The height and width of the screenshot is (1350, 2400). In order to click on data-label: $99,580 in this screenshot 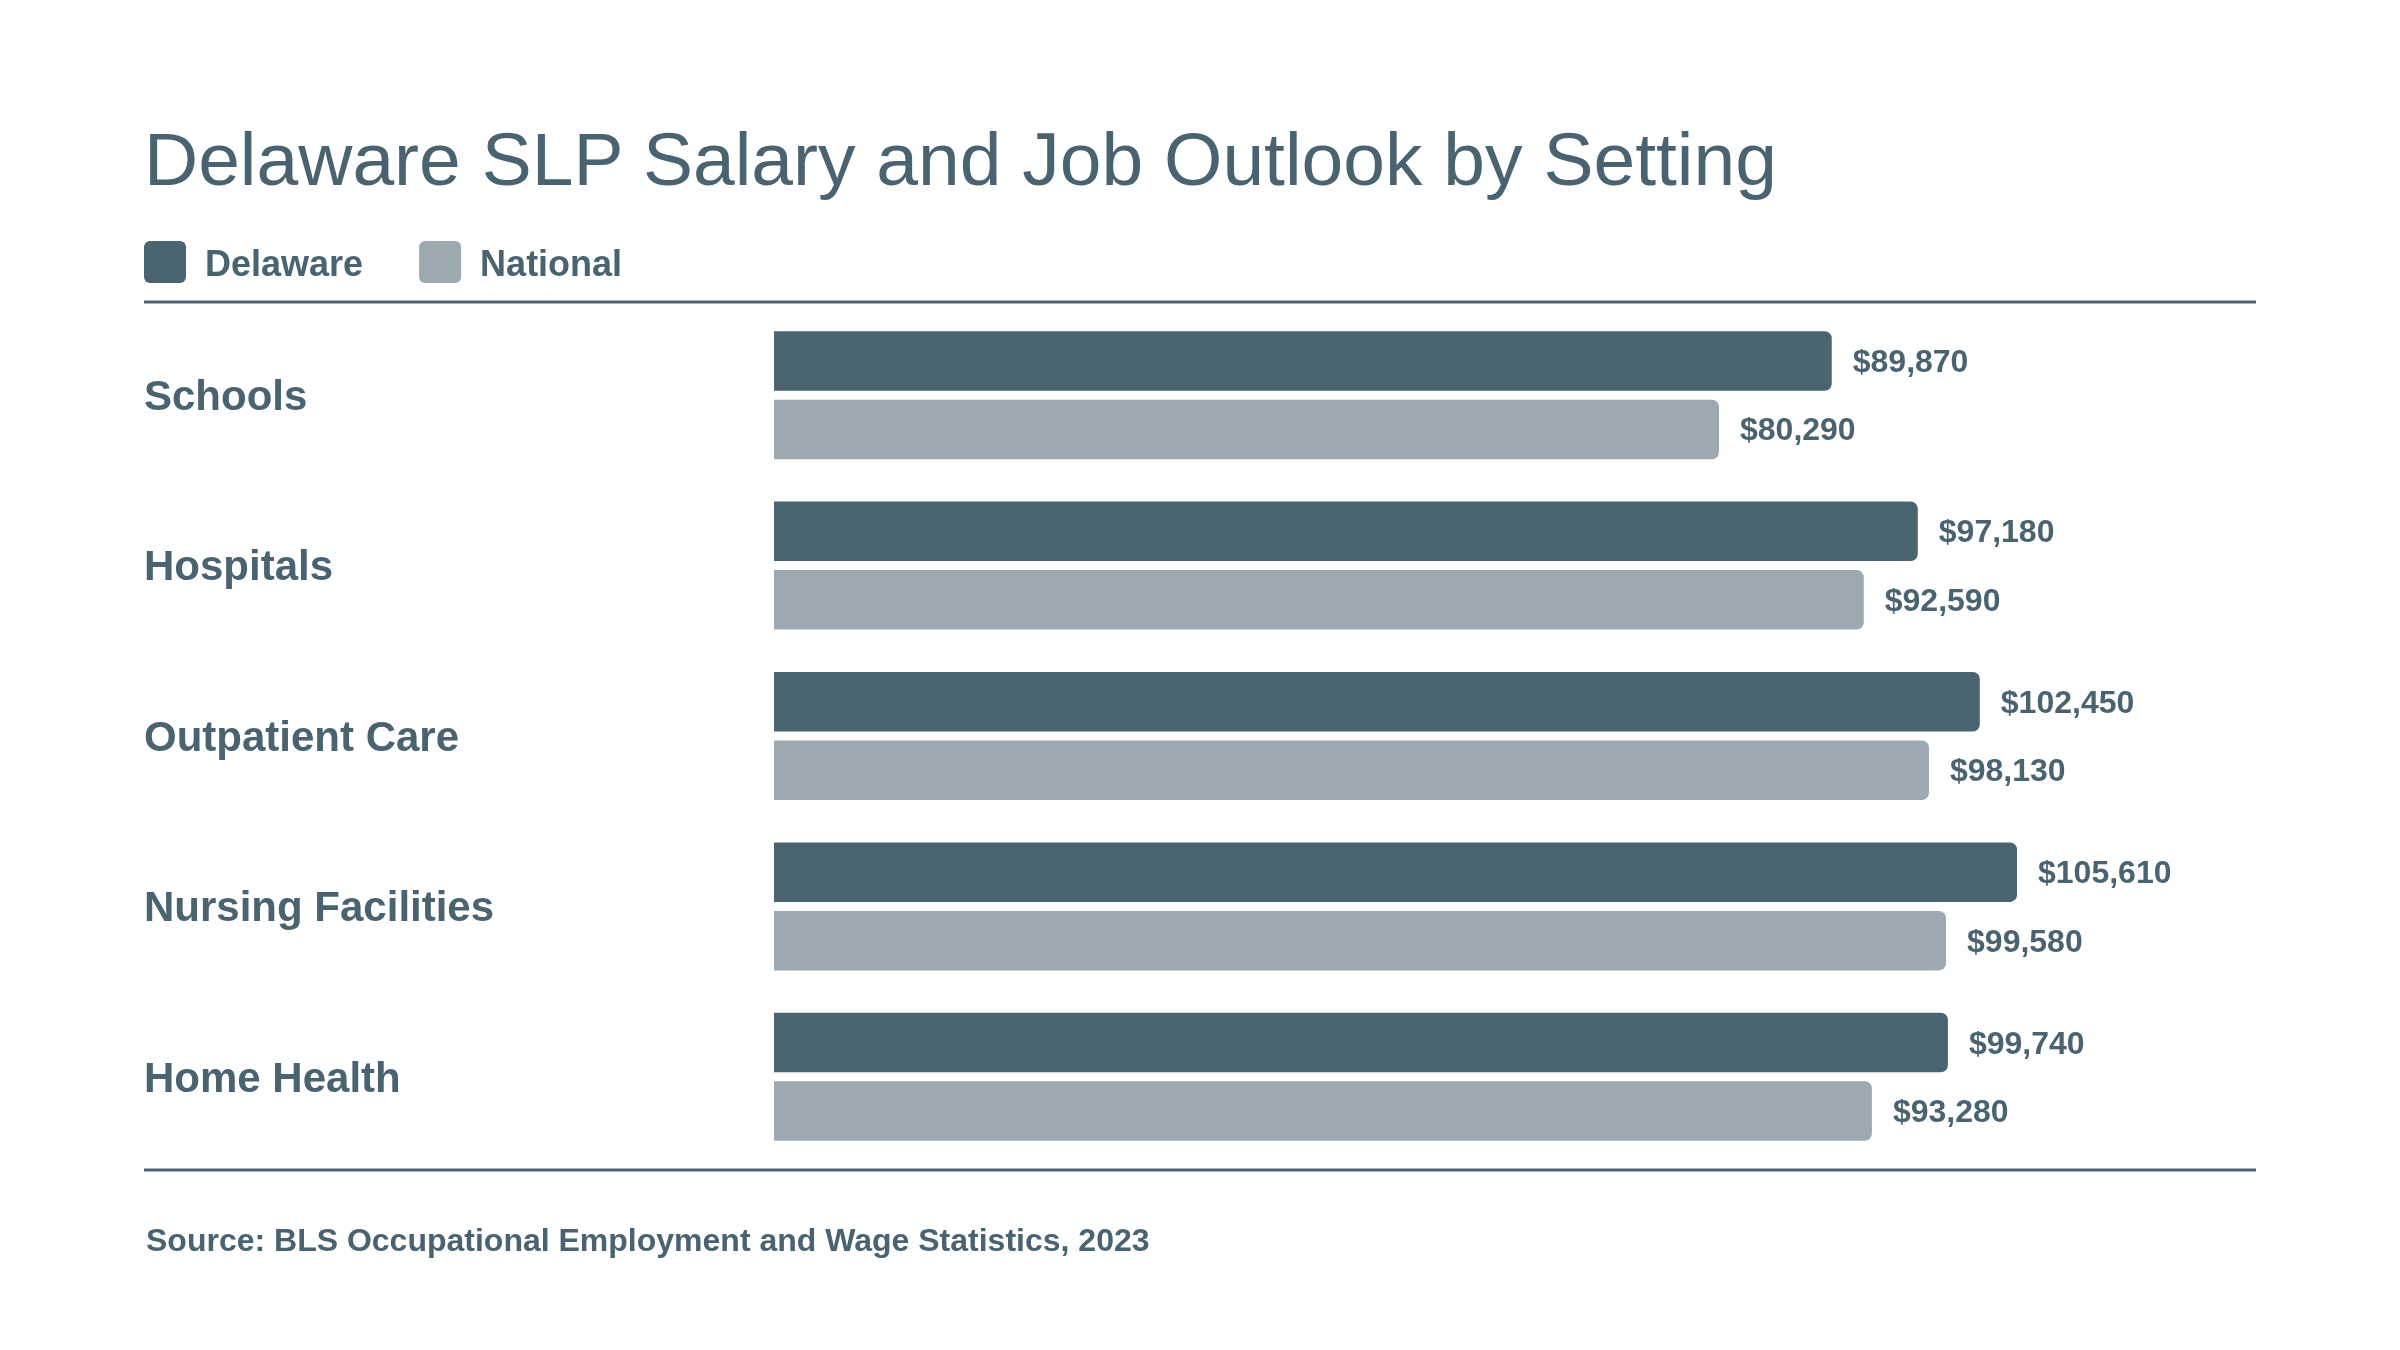, I will do `click(2025, 940)`.